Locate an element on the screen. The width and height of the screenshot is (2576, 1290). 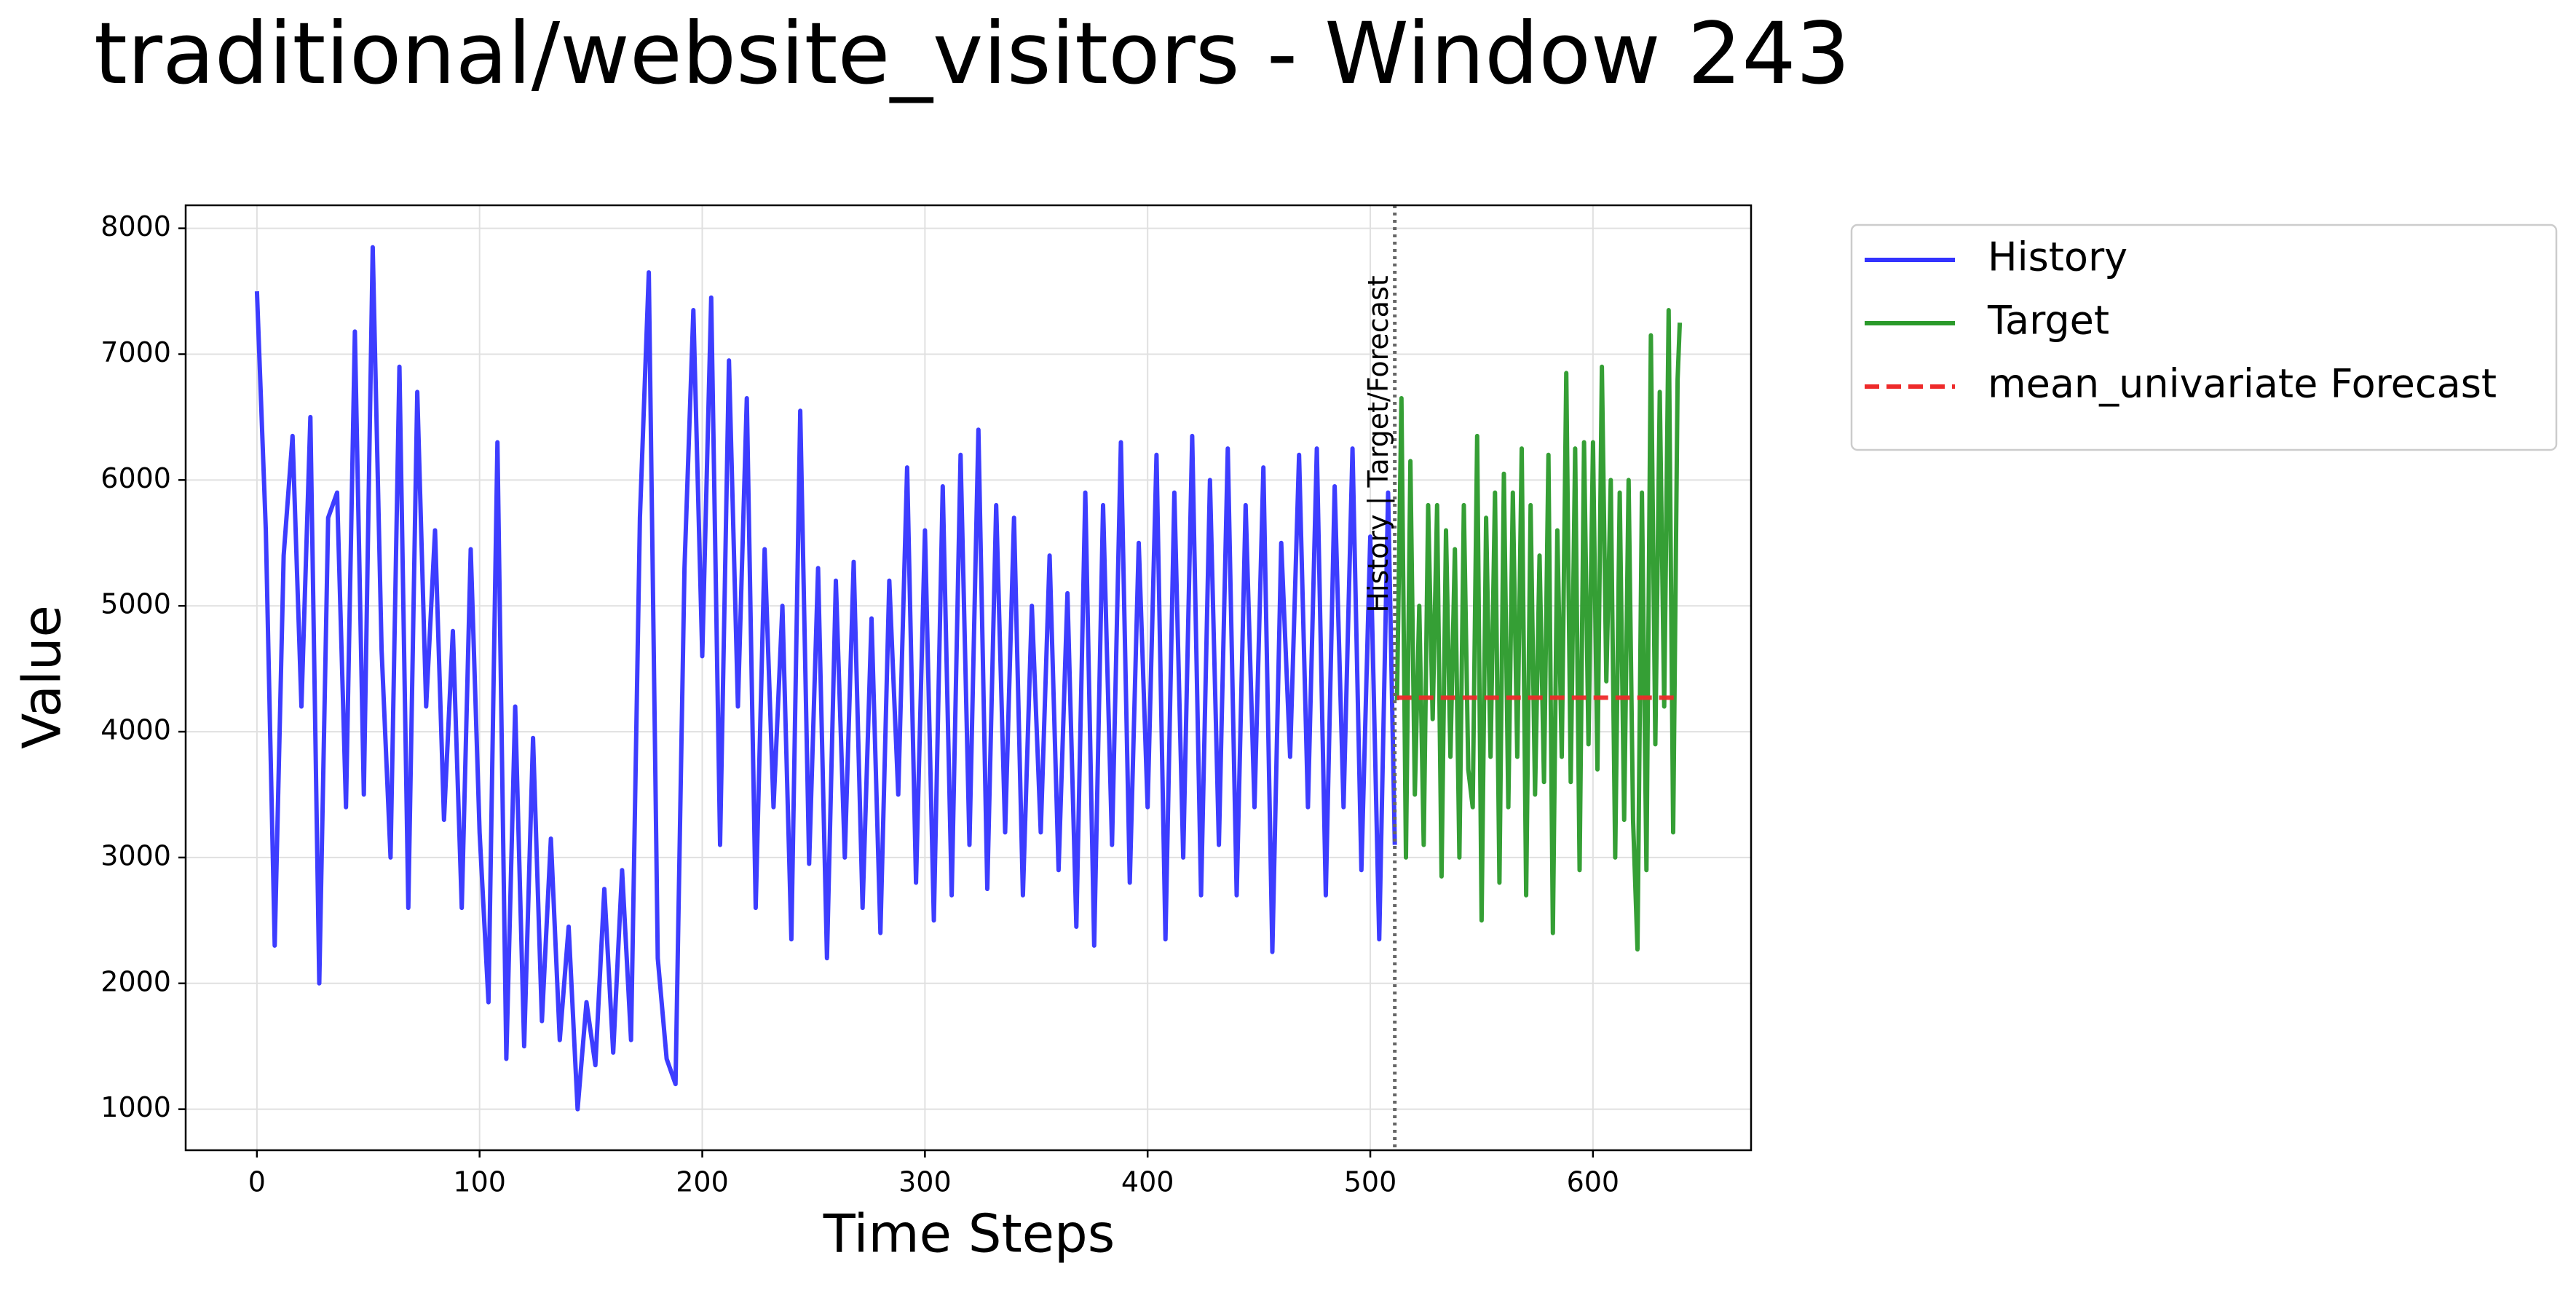
x-axis-label: Time Steps is located at coordinates (969, 1234).